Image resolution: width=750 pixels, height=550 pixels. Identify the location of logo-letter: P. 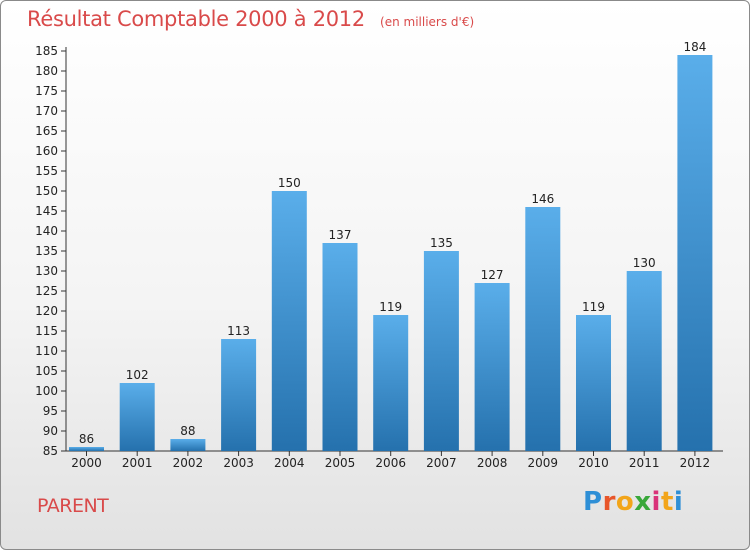
(593, 502).